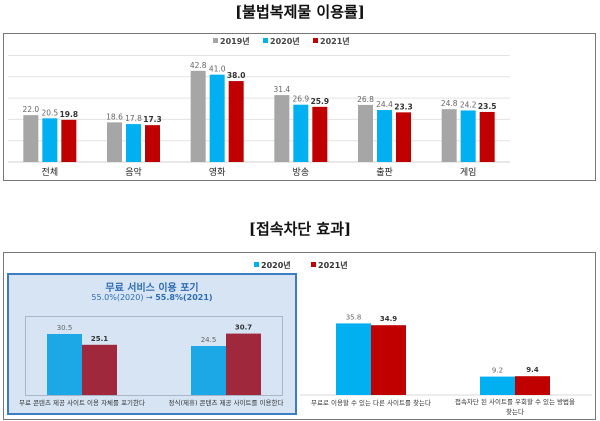  What do you see at coordinates (99, 339) in the screenshot?
I see `data-label: 25.1` at bounding box center [99, 339].